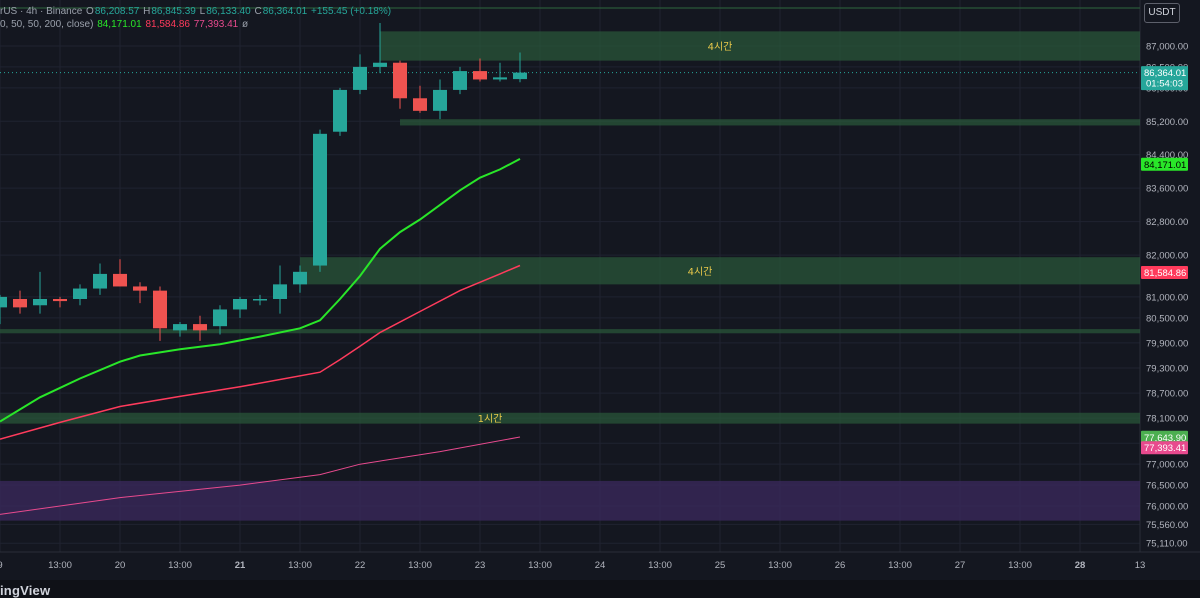  What do you see at coordinates (1167, 465) in the screenshot?
I see `y-tick-label: 77,000.00` at bounding box center [1167, 465].